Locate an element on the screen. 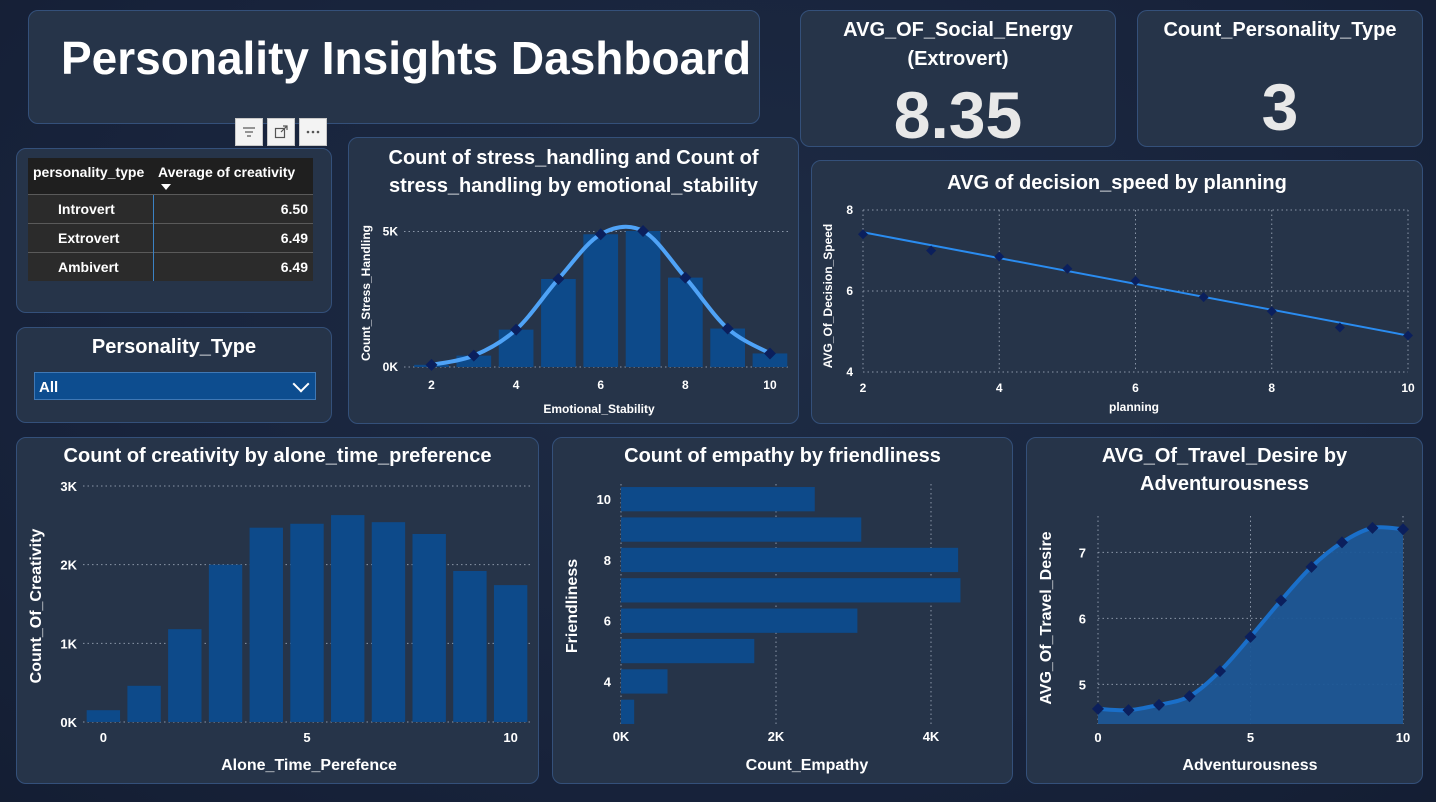  tick-label: 5 is located at coordinates (306, 737).